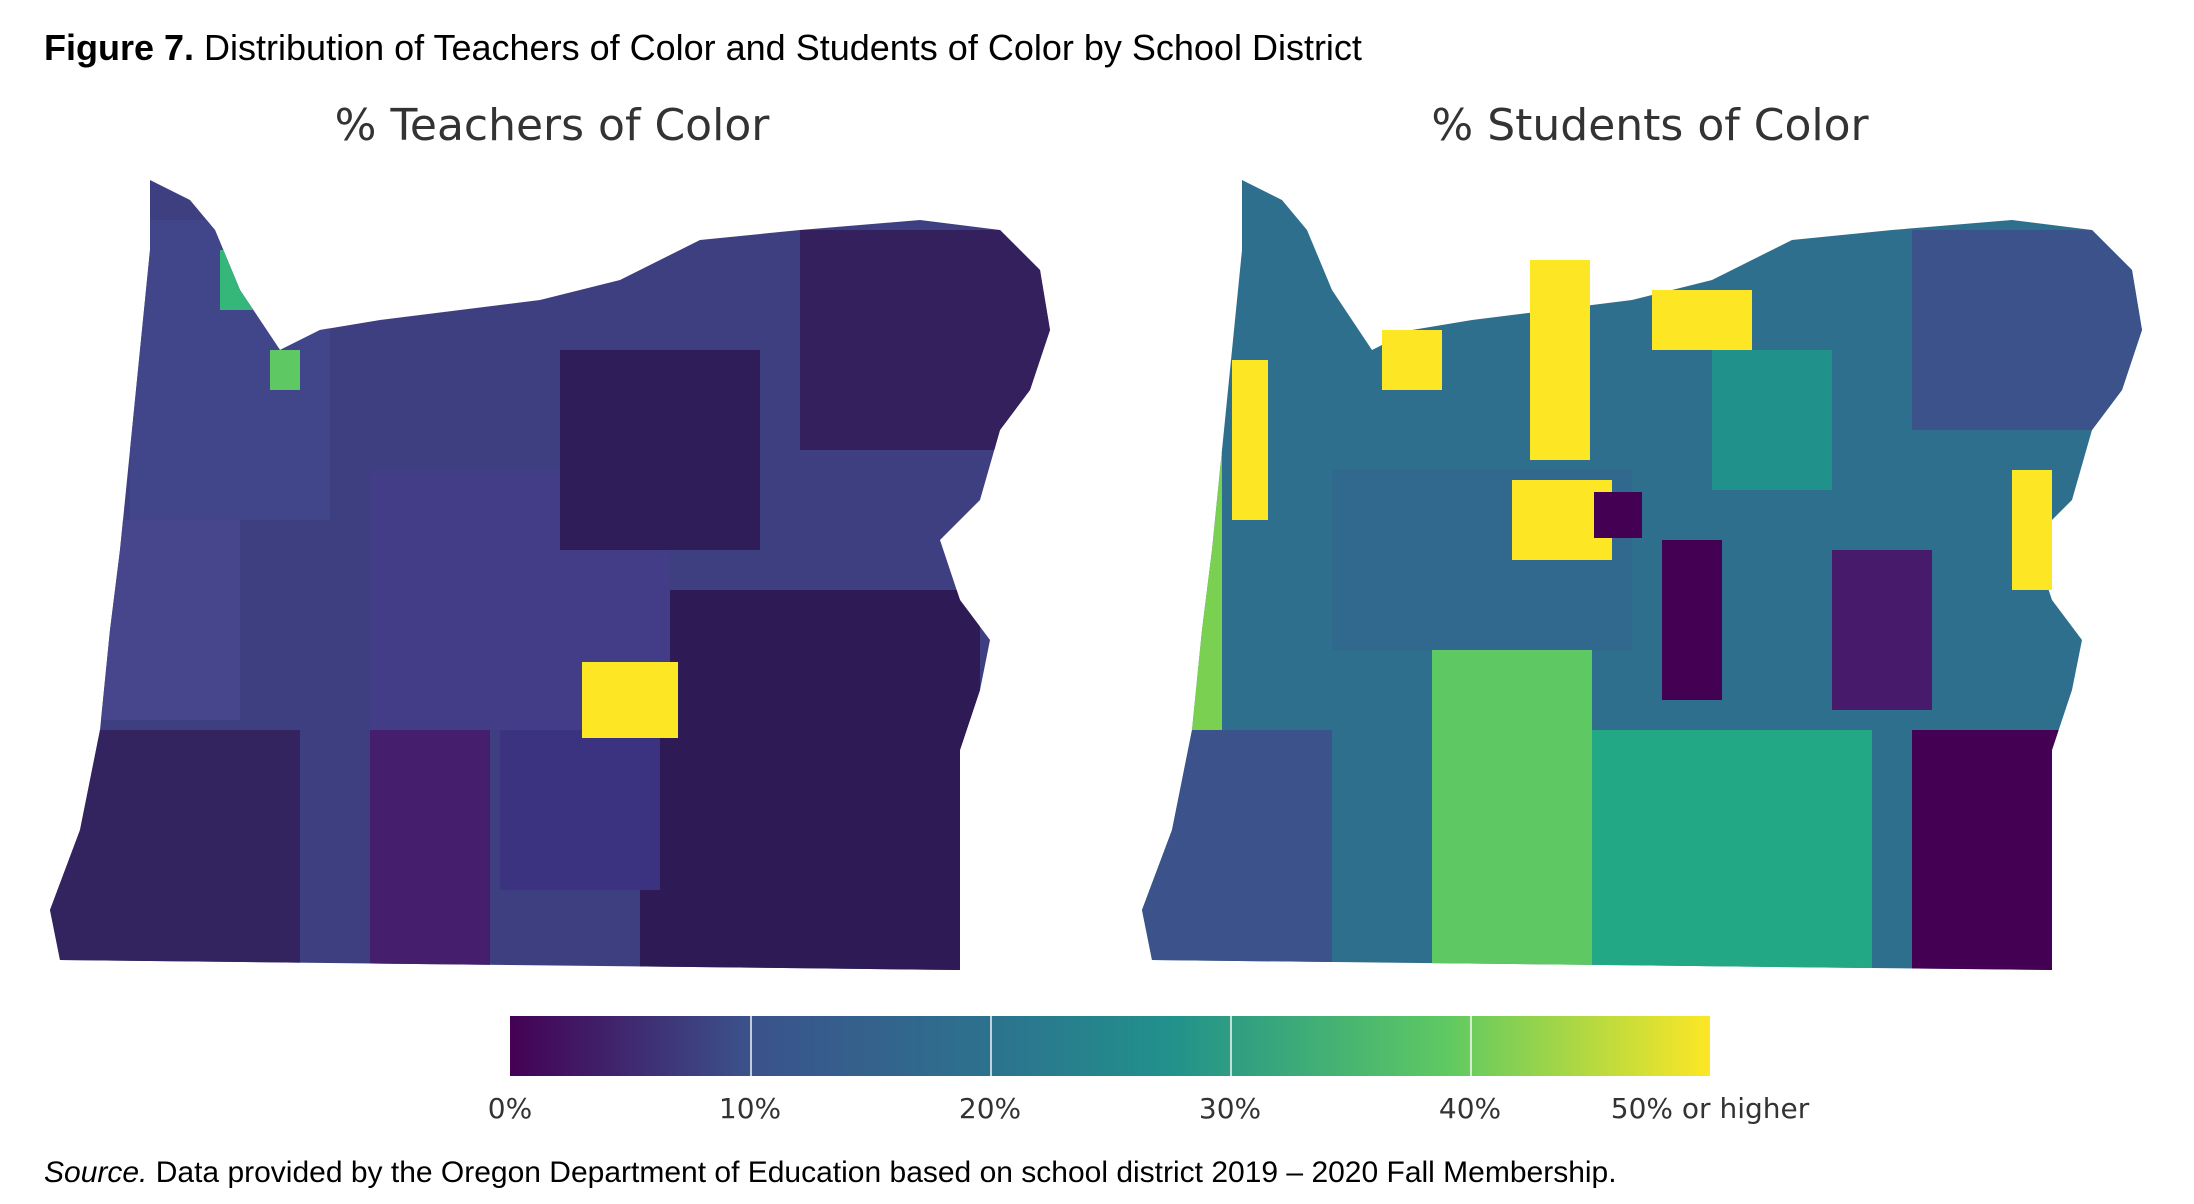 The image size is (2194, 1204). Describe the element at coordinates (1650, 125) in the screenshot. I see `map-title-students: % Students of Color` at that location.